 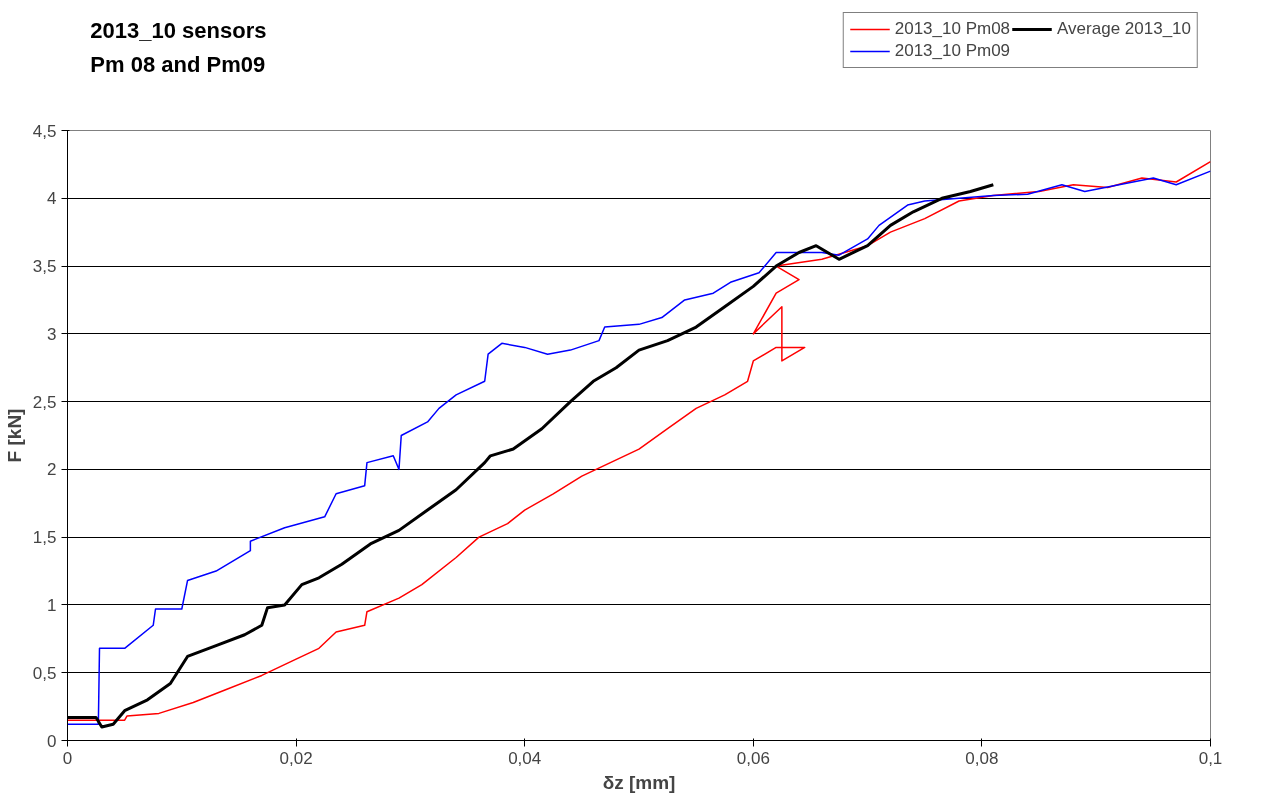 I want to click on y-tick-label: 1,5, so click(x=44, y=538).